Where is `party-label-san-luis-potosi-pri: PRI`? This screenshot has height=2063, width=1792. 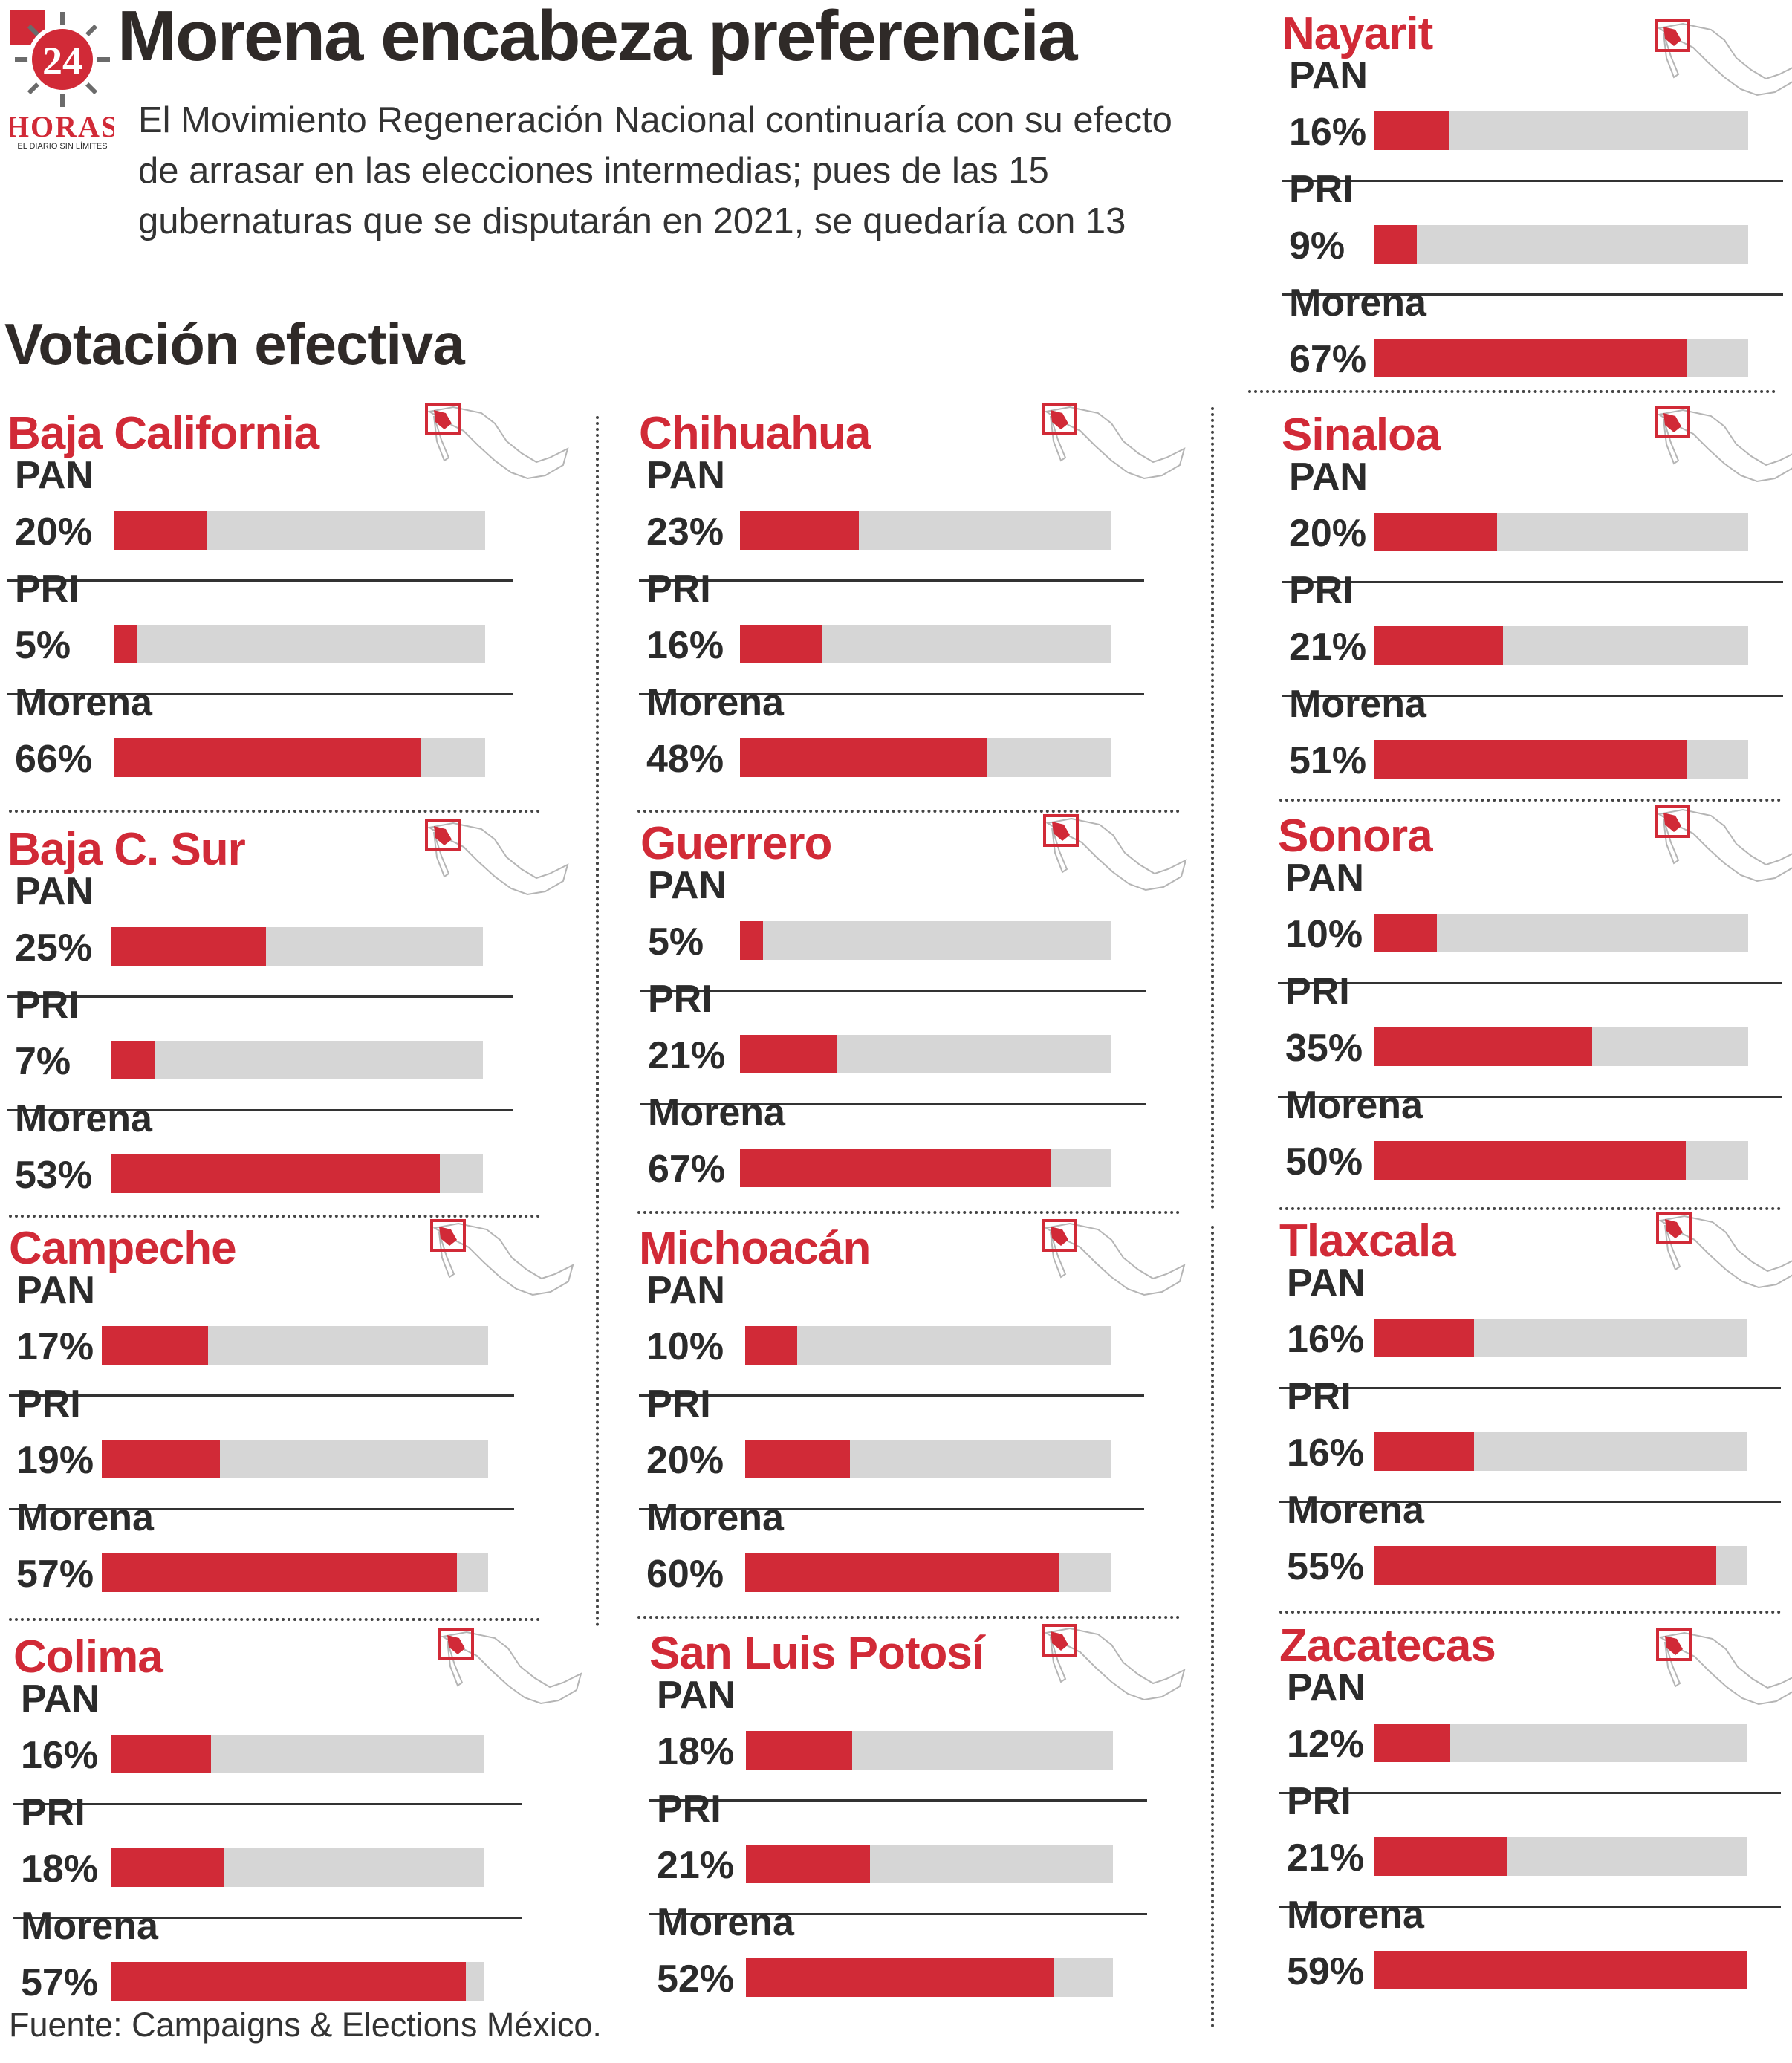 party-label-san-luis-potosi-pri: PRI is located at coordinates (689, 1808).